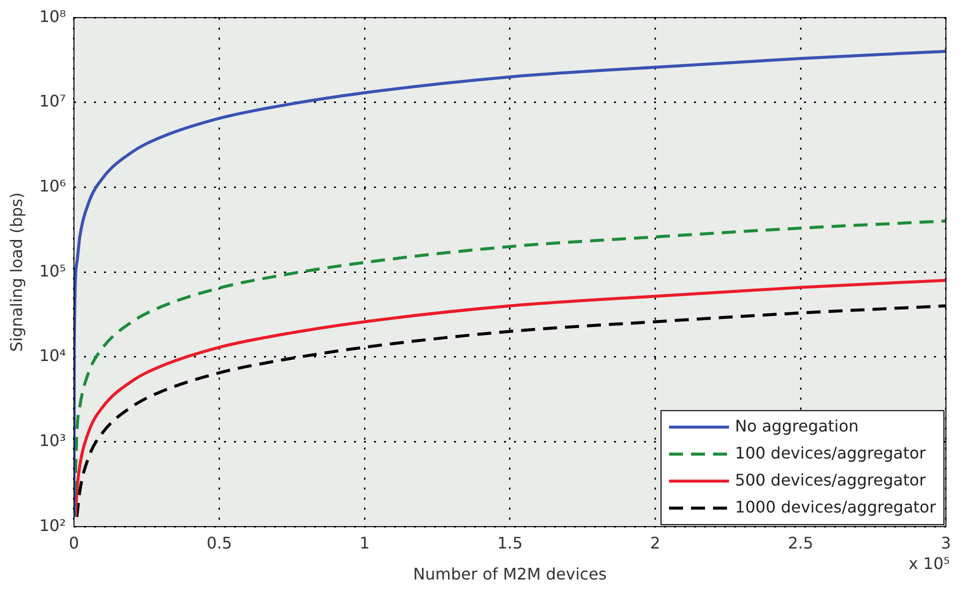 The width and height of the screenshot is (959, 593). I want to click on x-tick-label: 3, so click(946, 542).